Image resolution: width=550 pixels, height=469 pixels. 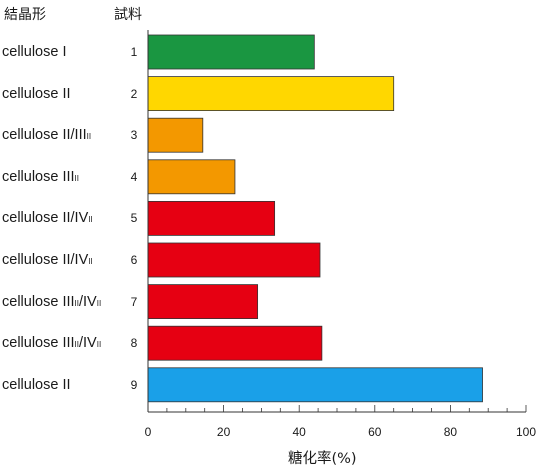 What do you see at coordinates (526, 432) in the screenshot?
I see `x-tick-label: 100` at bounding box center [526, 432].